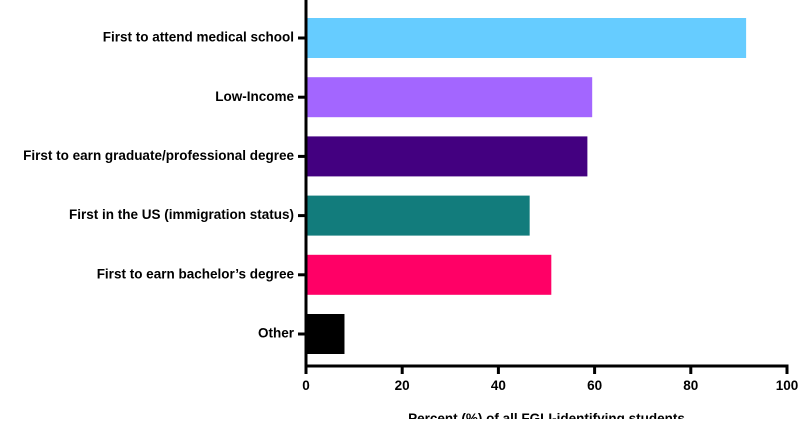 This screenshot has height=424, width=800. Describe the element at coordinates (181, 214) in the screenshot. I see `category-label-3: First in the US (immigration status)` at that location.